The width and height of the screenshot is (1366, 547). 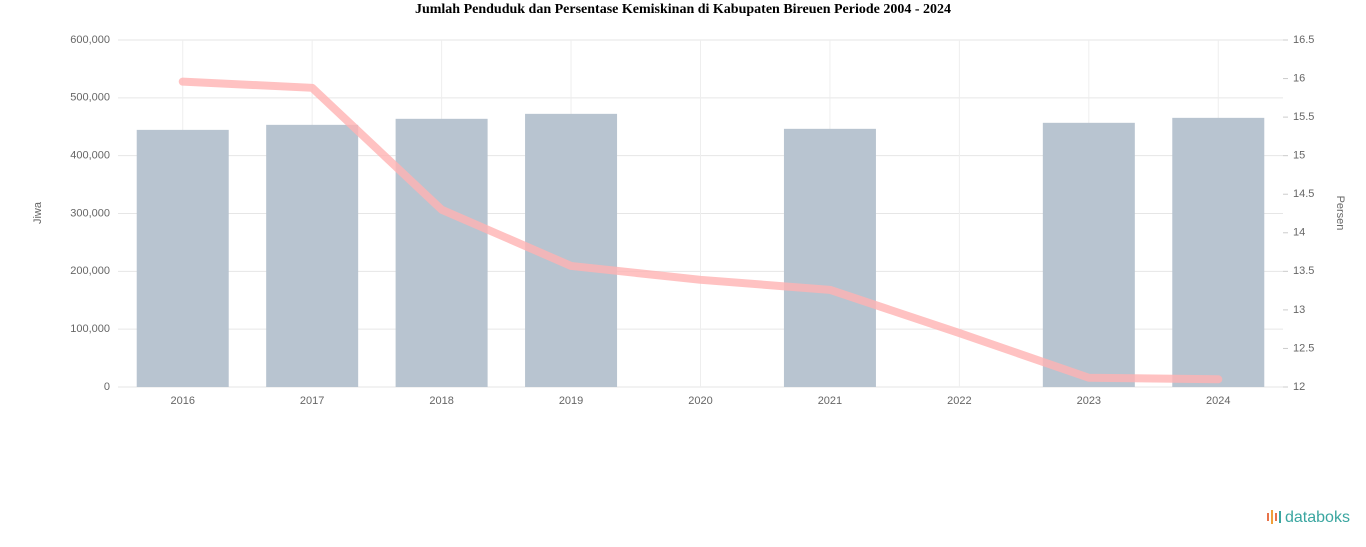 I want to click on y-tick-label: 100,000, so click(x=90, y=329).